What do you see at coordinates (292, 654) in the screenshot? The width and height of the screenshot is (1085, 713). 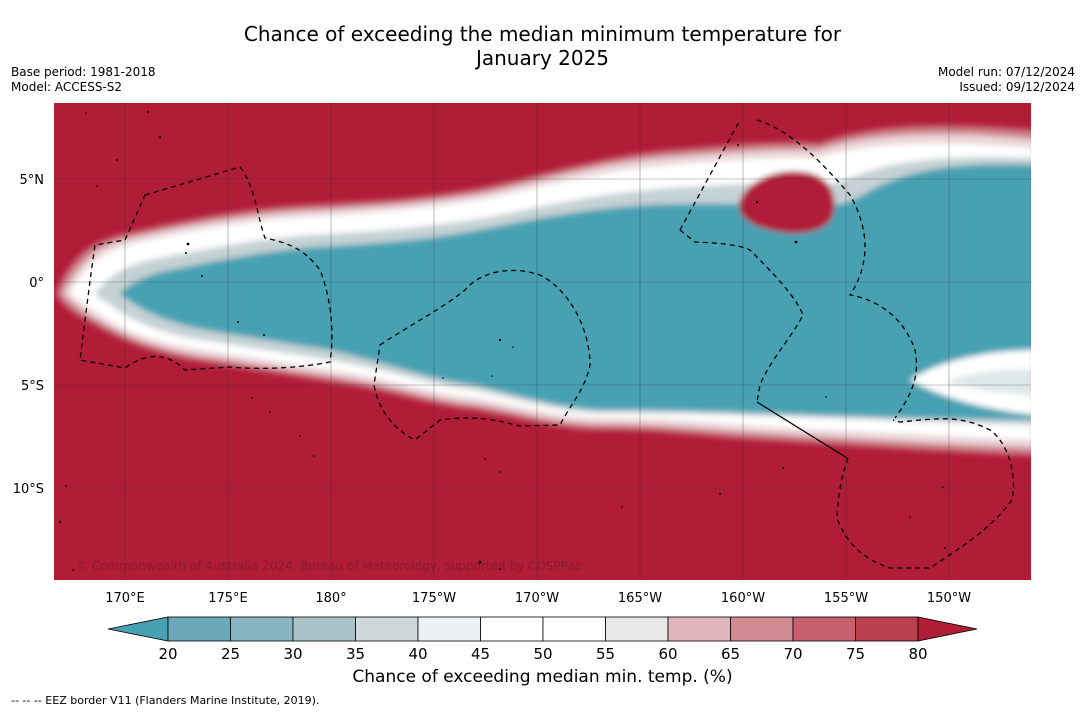 I see `colorbar-tick-label: 30` at bounding box center [292, 654].